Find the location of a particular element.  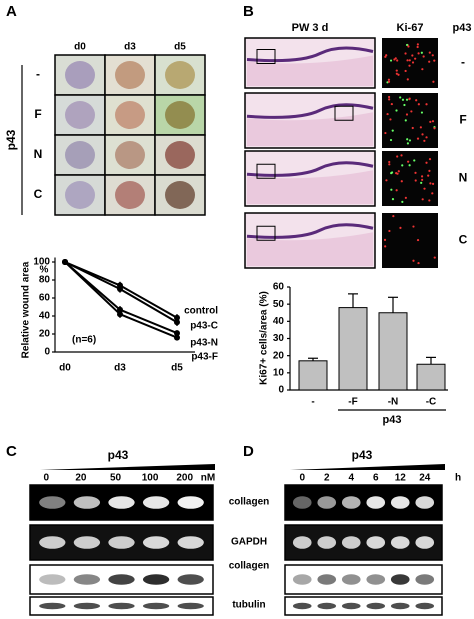

lane-label: 6 is located at coordinates (376, 478).